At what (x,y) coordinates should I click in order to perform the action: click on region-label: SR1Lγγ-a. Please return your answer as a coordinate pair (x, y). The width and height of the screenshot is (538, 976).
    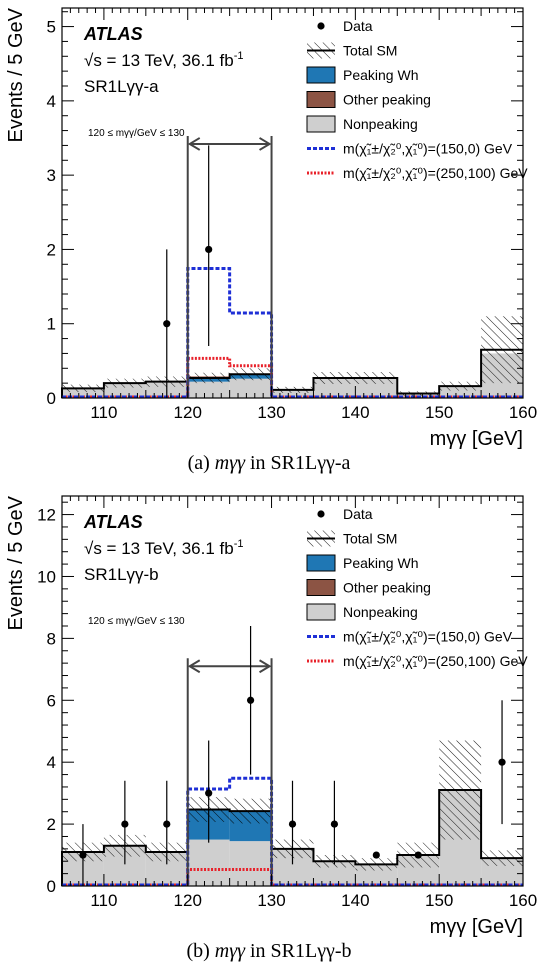
    Looking at the image, I should click on (121, 86).